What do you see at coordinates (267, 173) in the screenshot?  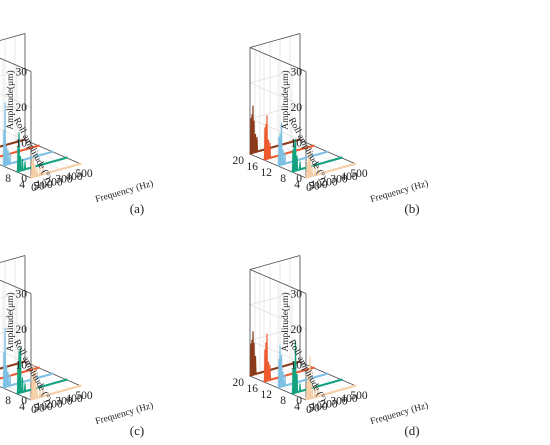 I see `roll-tick-label: 12` at bounding box center [267, 173].